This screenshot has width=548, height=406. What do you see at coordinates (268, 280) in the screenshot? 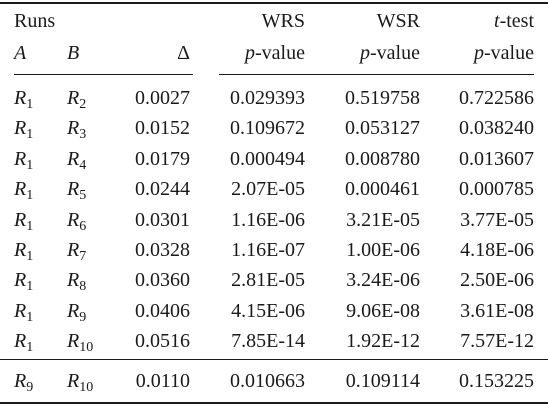
I see `wrs-pvalue-cell: 2.81E-05` at bounding box center [268, 280].